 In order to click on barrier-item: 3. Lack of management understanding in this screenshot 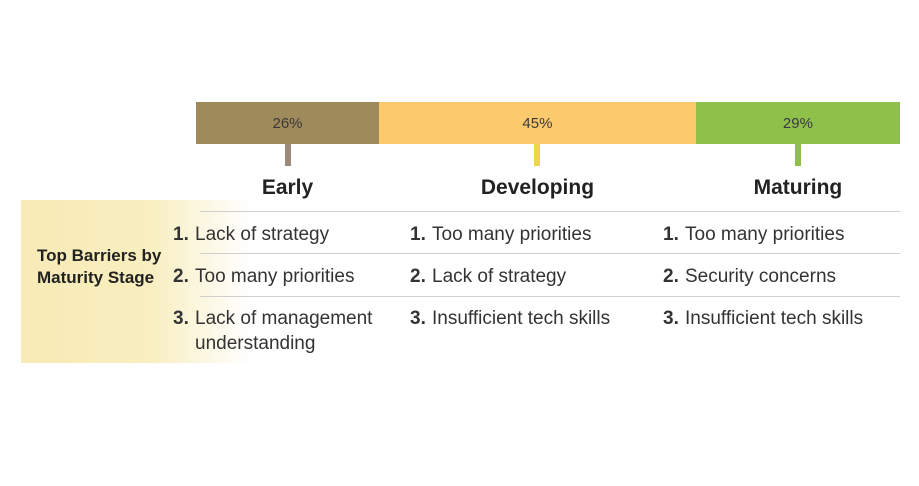, I will do `click(284, 331)`.